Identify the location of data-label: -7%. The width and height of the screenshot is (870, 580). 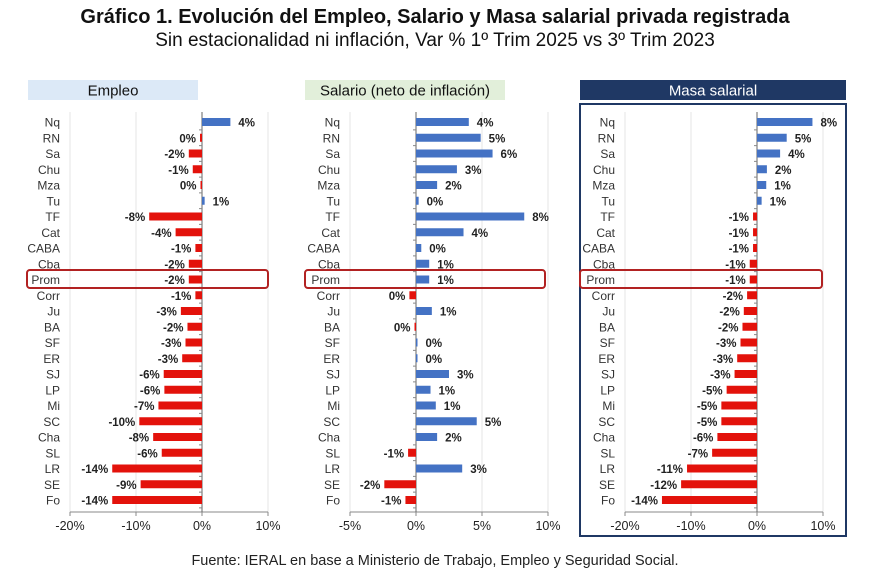
(144, 407).